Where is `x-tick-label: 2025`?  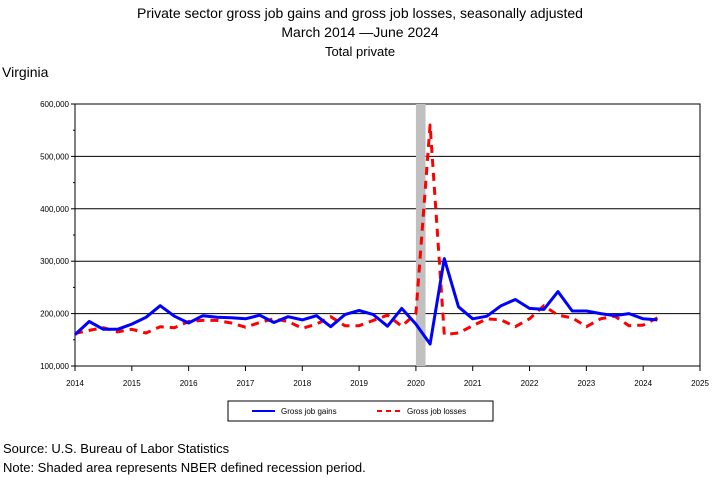 x-tick-label: 2025 is located at coordinates (700, 383).